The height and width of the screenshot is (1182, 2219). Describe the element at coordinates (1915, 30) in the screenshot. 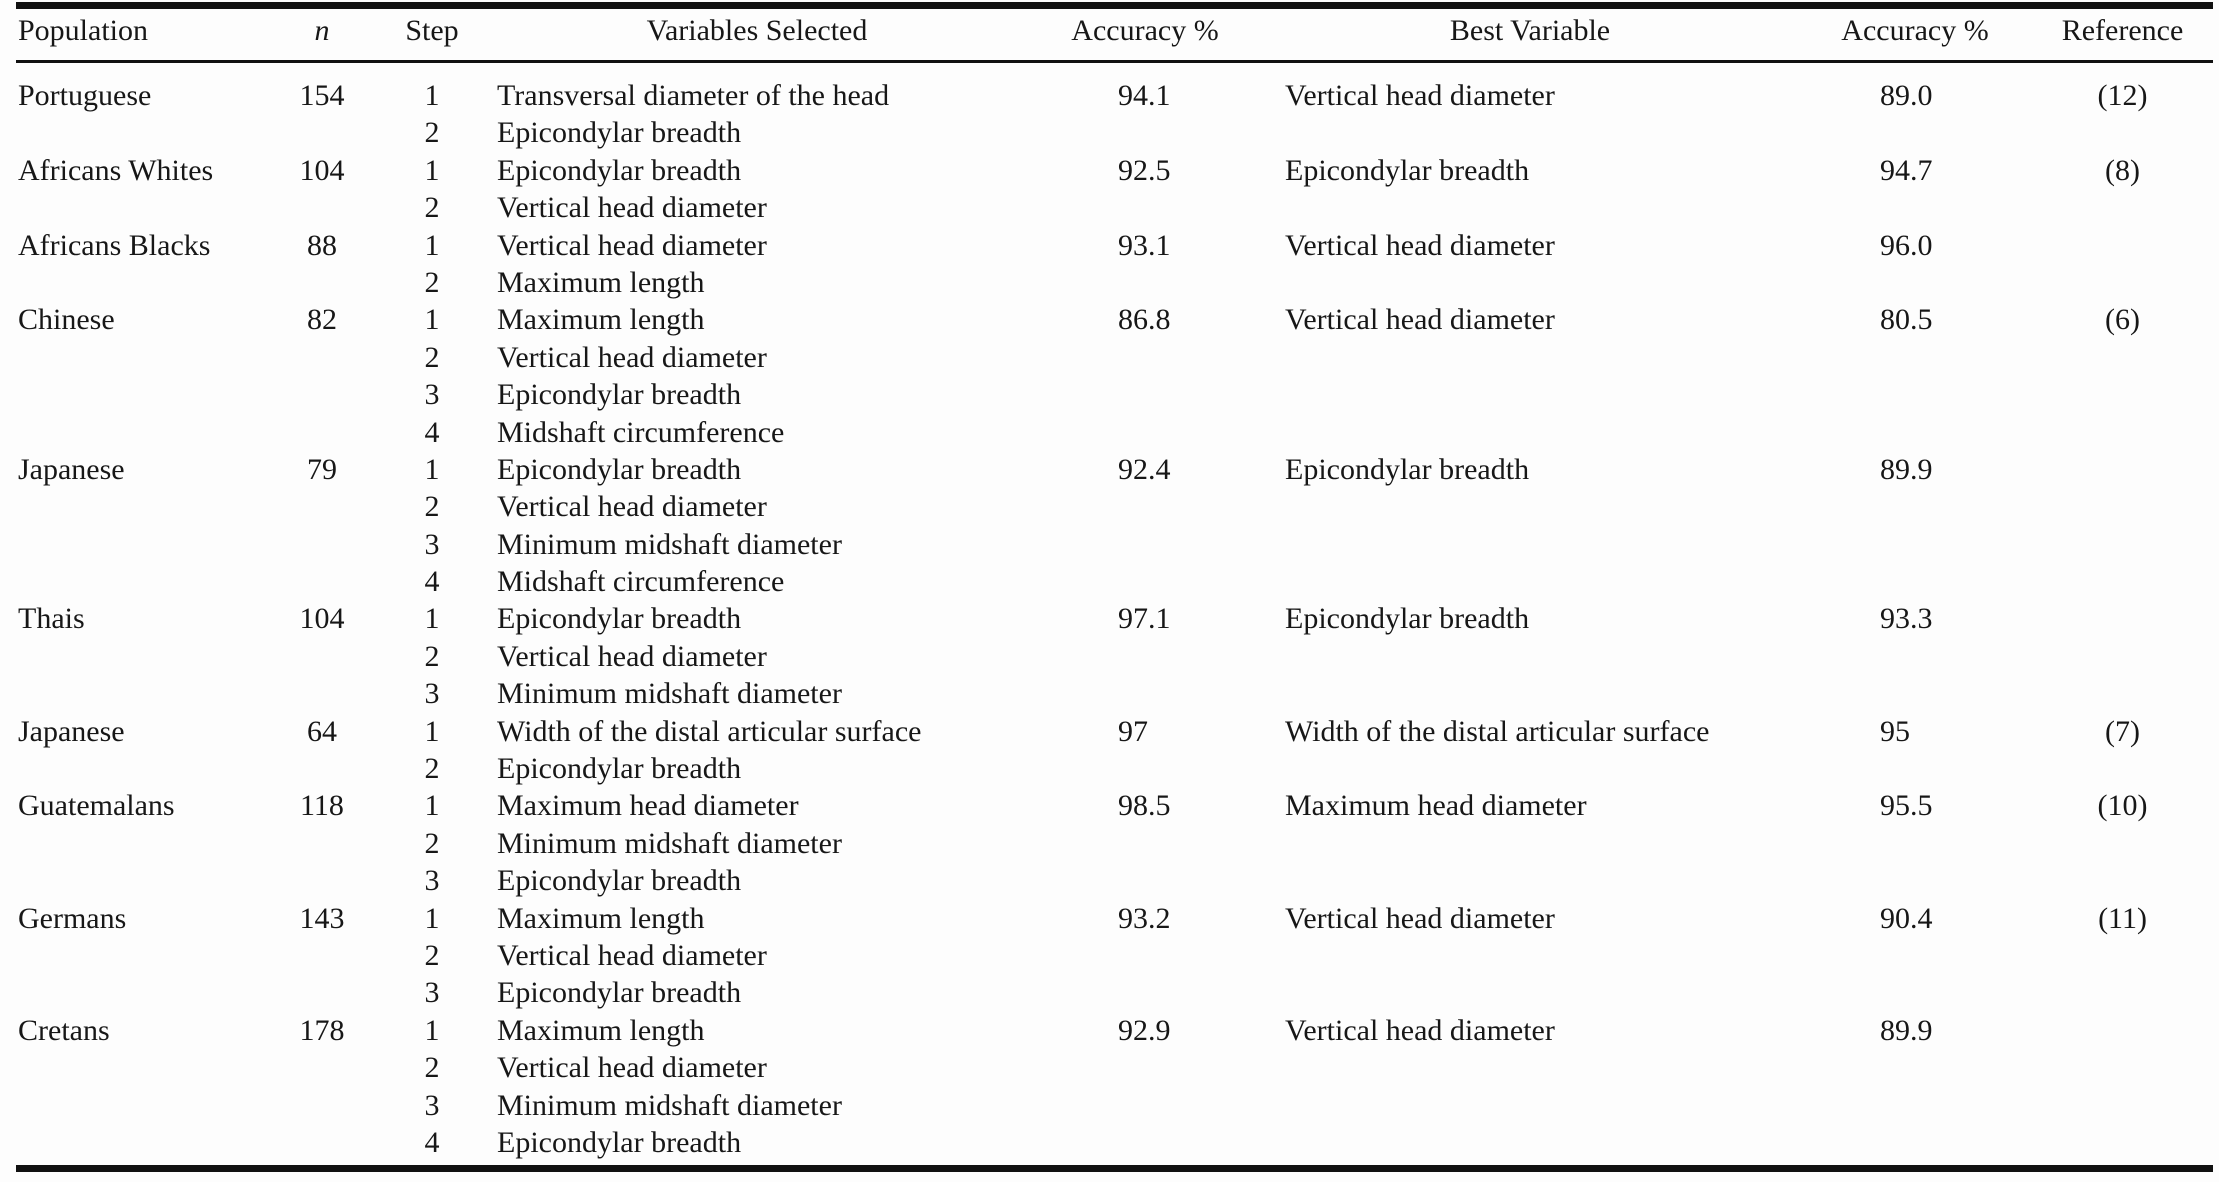

I see `column-header-accuracy-2: Accuracy %` at that location.